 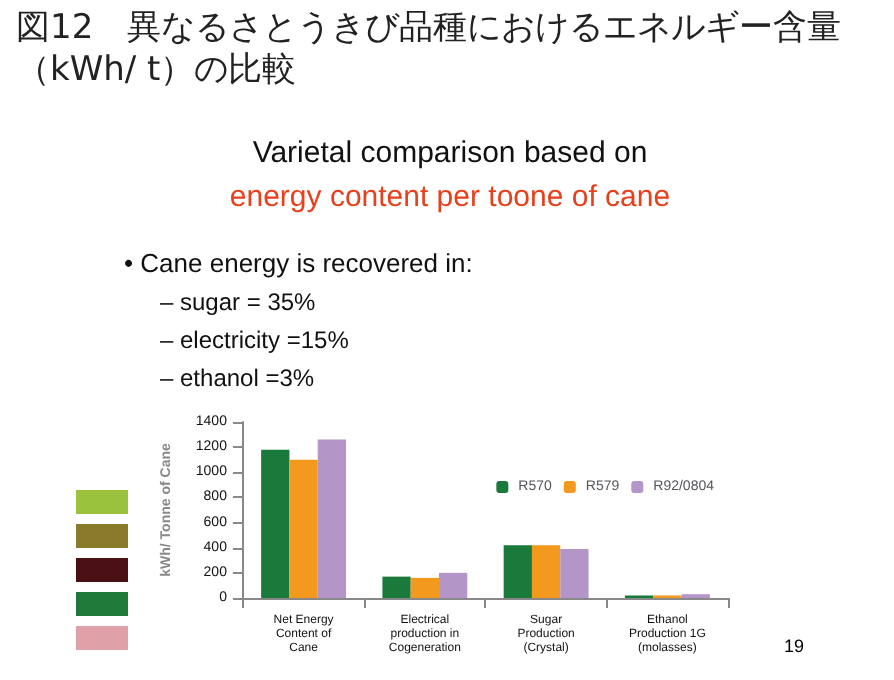 What do you see at coordinates (794, 646) in the screenshot?
I see `text: 19` at bounding box center [794, 646].